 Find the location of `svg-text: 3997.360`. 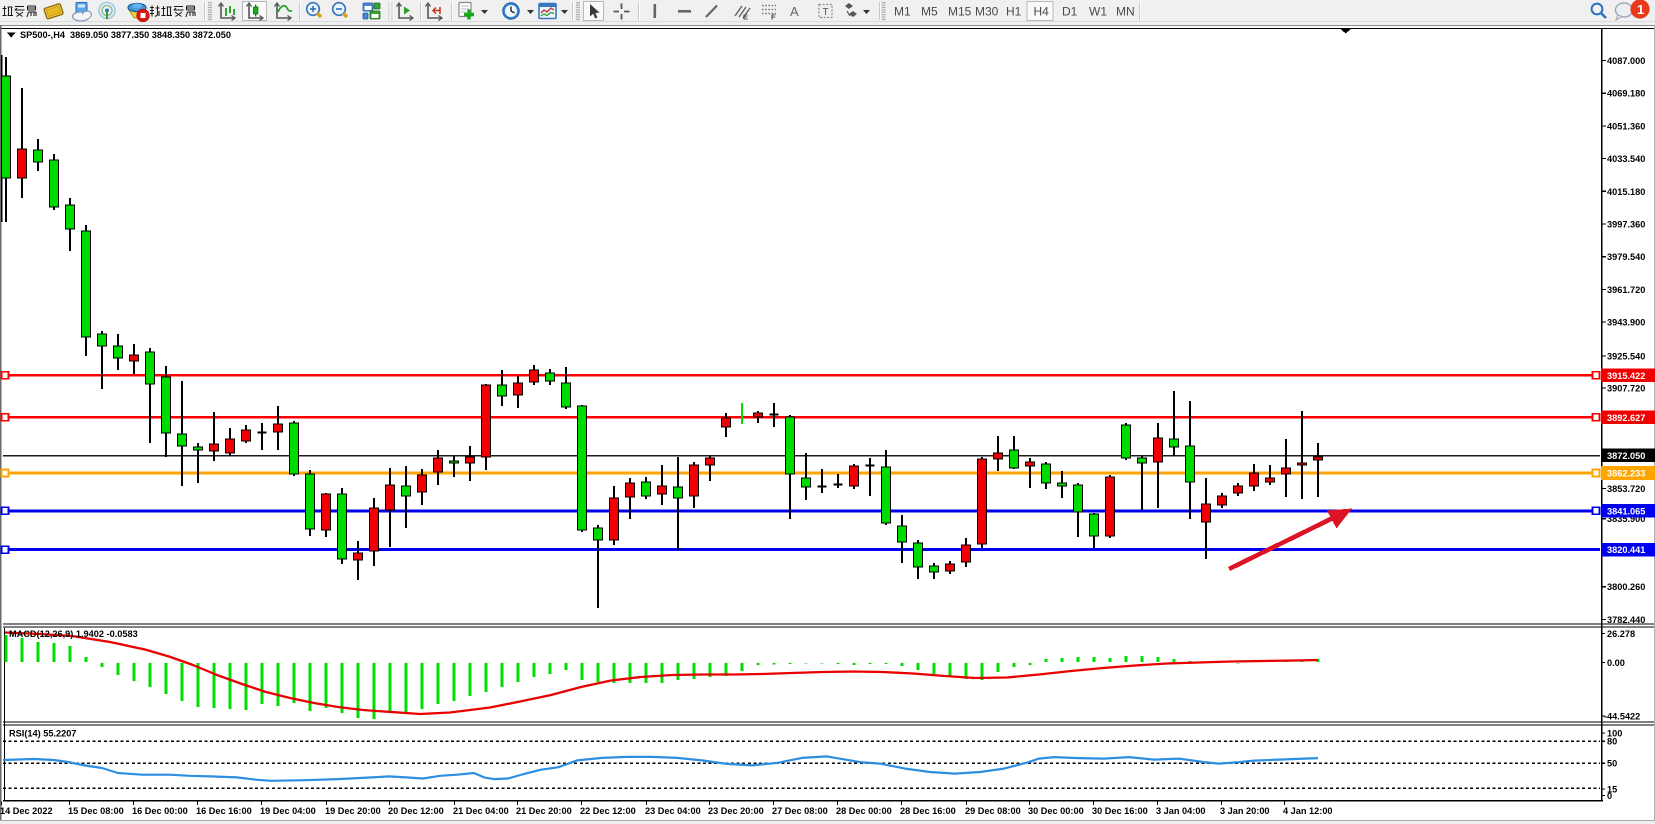

svg-text: 3997.360 is located at coordinates (1626, 225).